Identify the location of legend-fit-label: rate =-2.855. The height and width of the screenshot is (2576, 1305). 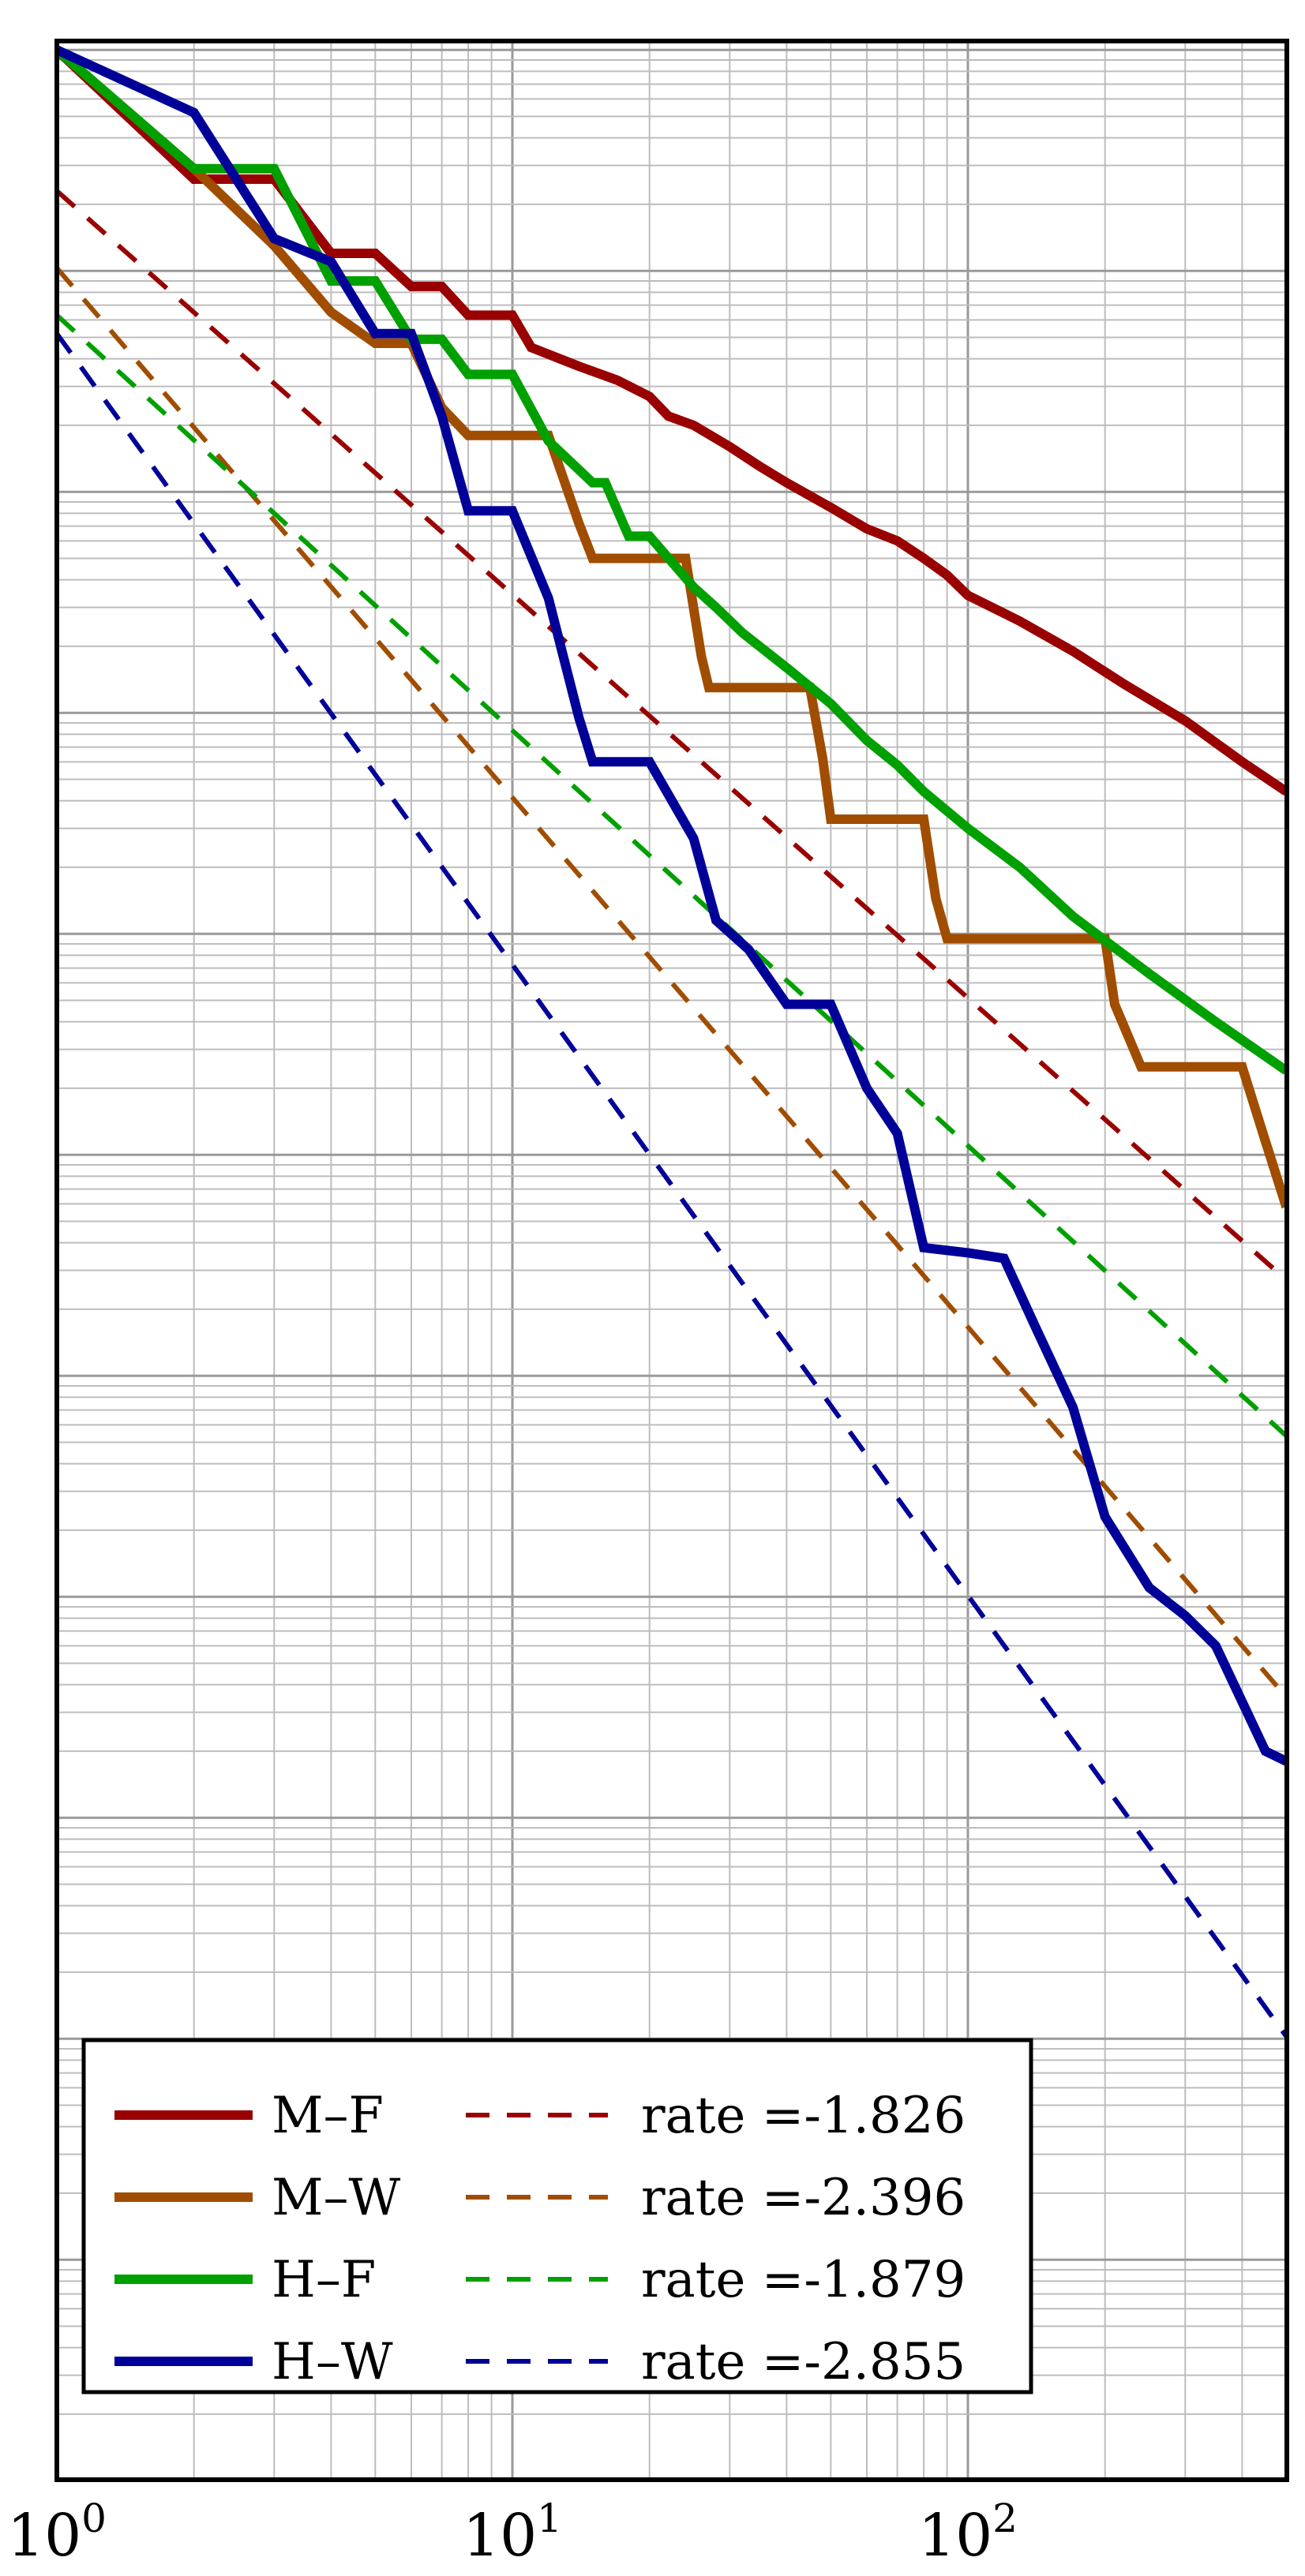
(803, 2362).